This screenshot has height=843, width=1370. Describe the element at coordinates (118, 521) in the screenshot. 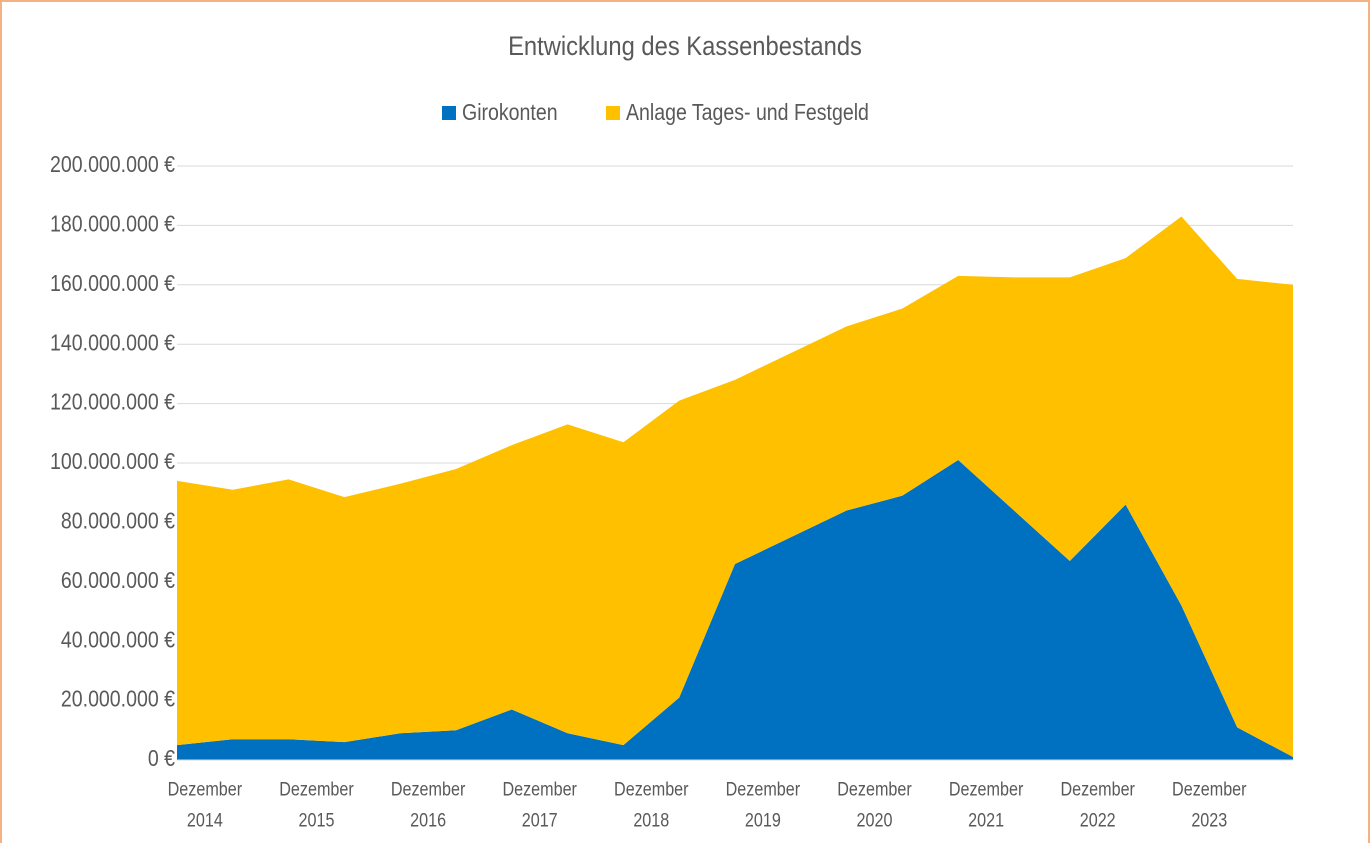

I see `y-tick-label: 80.000.000 €` at that location.